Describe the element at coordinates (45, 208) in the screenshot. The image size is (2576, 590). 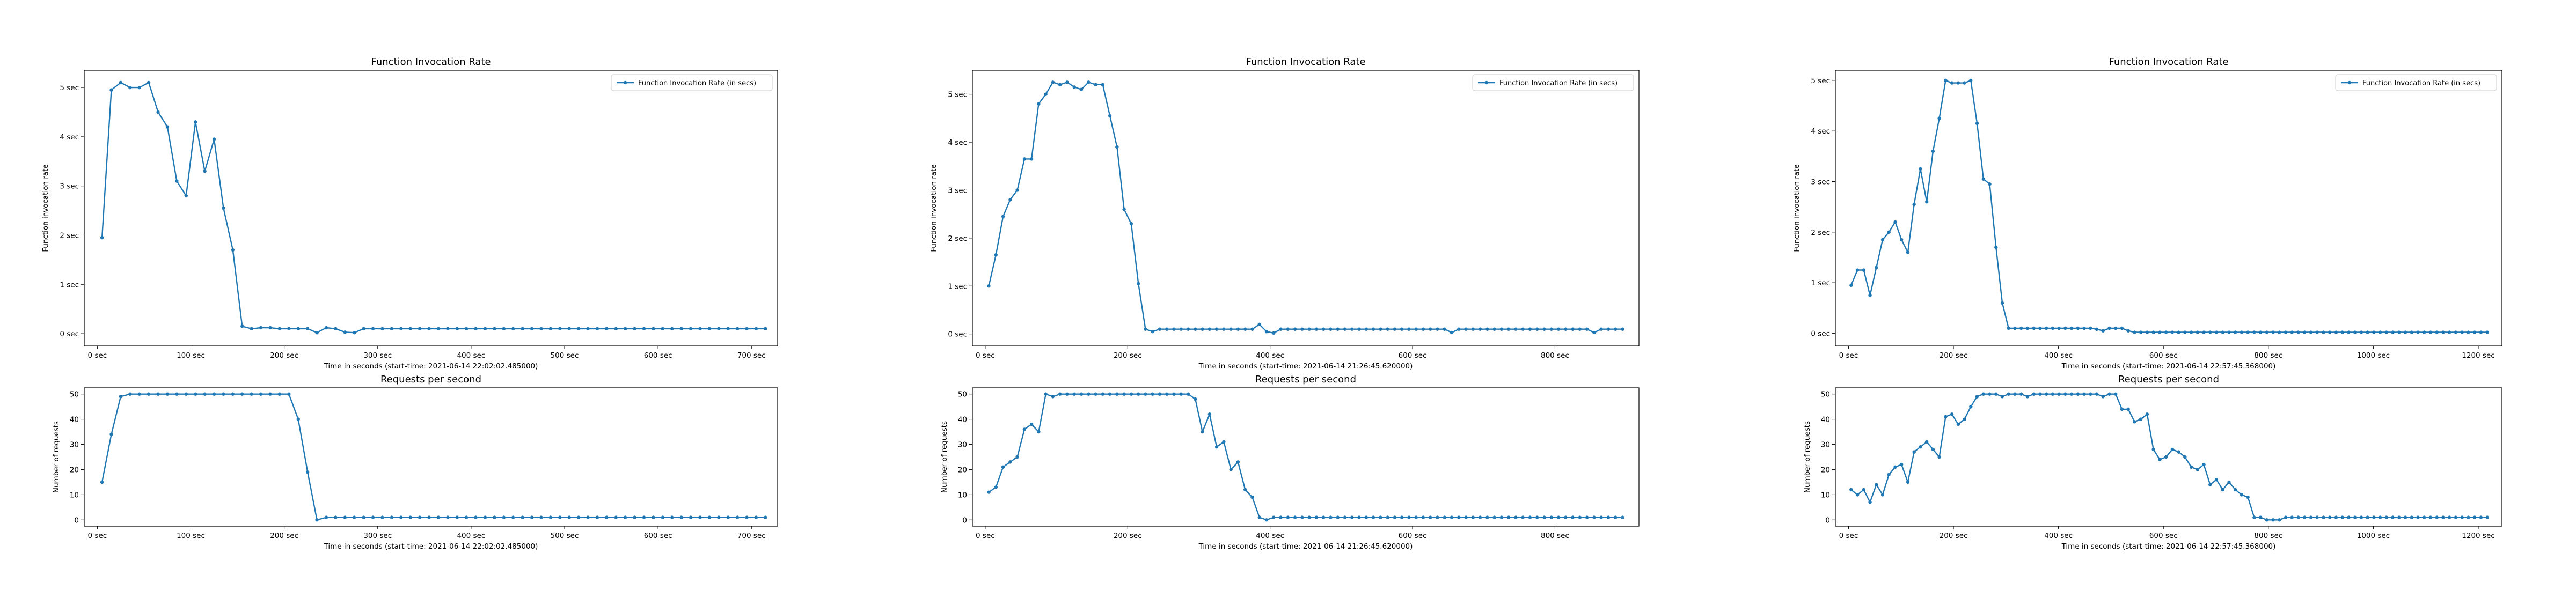
I see `y-axis-label: Function invocation rate` at that location.